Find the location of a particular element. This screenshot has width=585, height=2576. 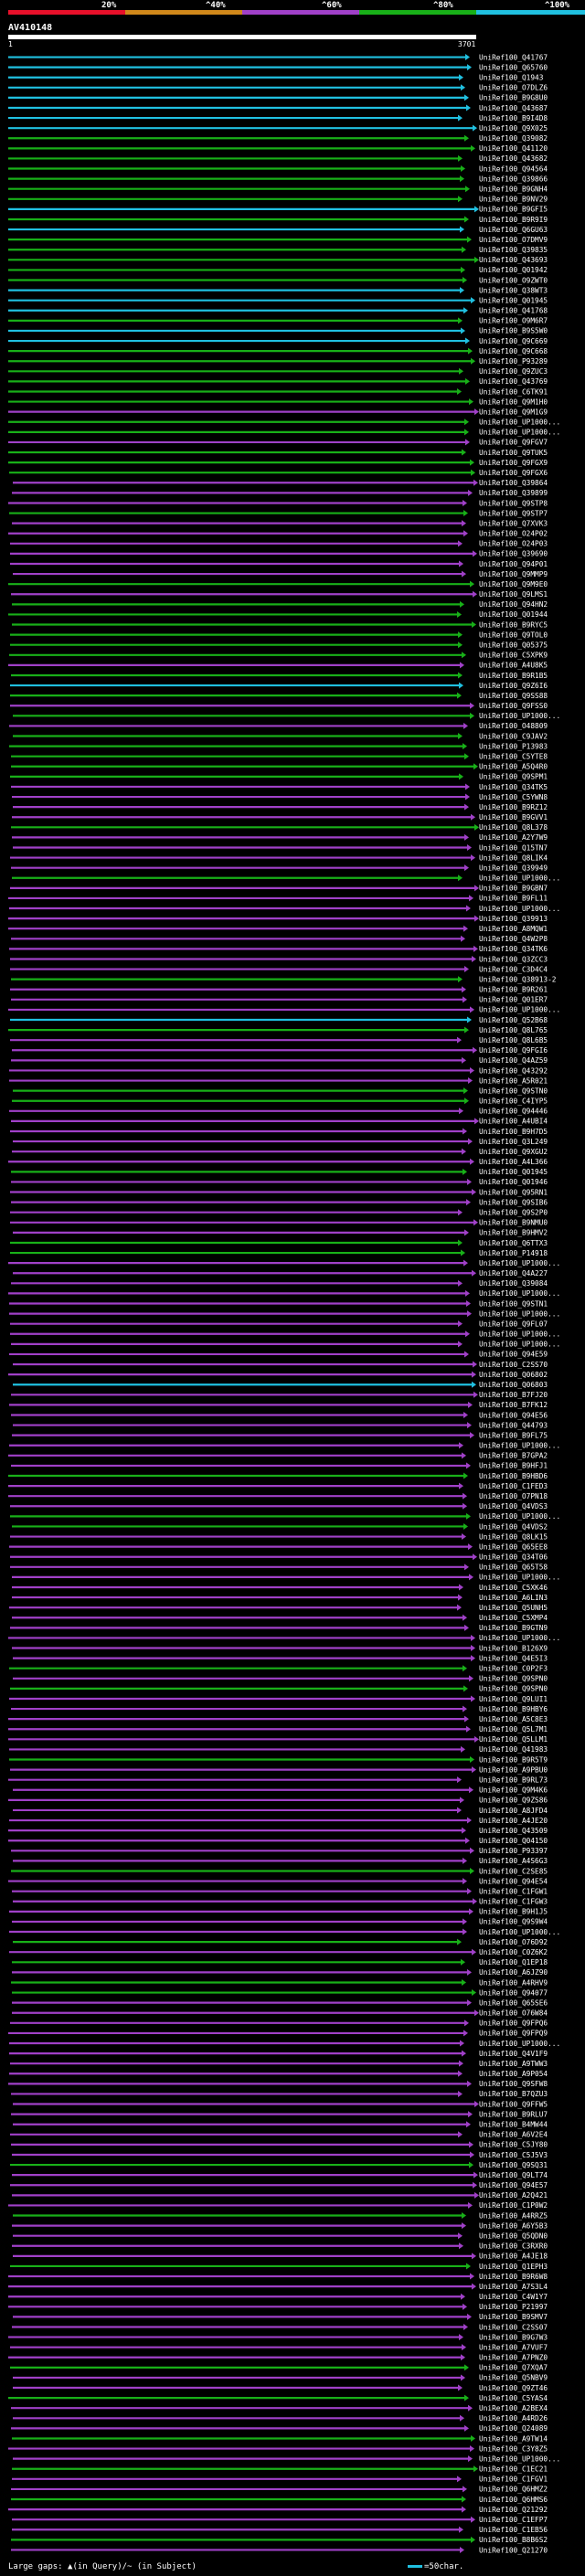

hit-label-148: UniRef100_Q34T06 is located at coordinates (513, 1557).